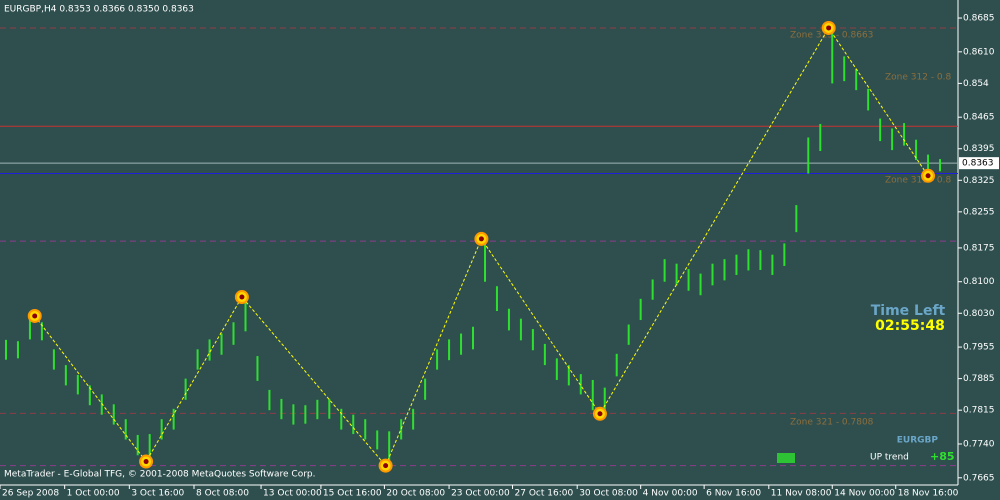 This screenshot has height=500, width=1000. What do you see at coordinates (979, 348) in the screenshot?
I see `y-tick-label: 0.7955` at bounding box center [979, 348].